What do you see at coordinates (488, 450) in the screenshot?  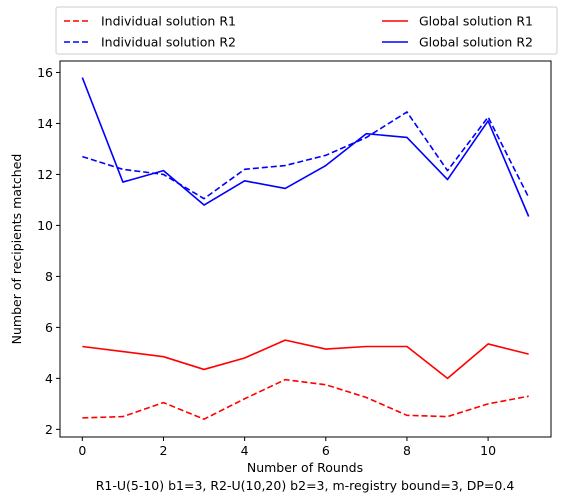 I see `x-tick-label: 10` at bounding box center [488, 450].